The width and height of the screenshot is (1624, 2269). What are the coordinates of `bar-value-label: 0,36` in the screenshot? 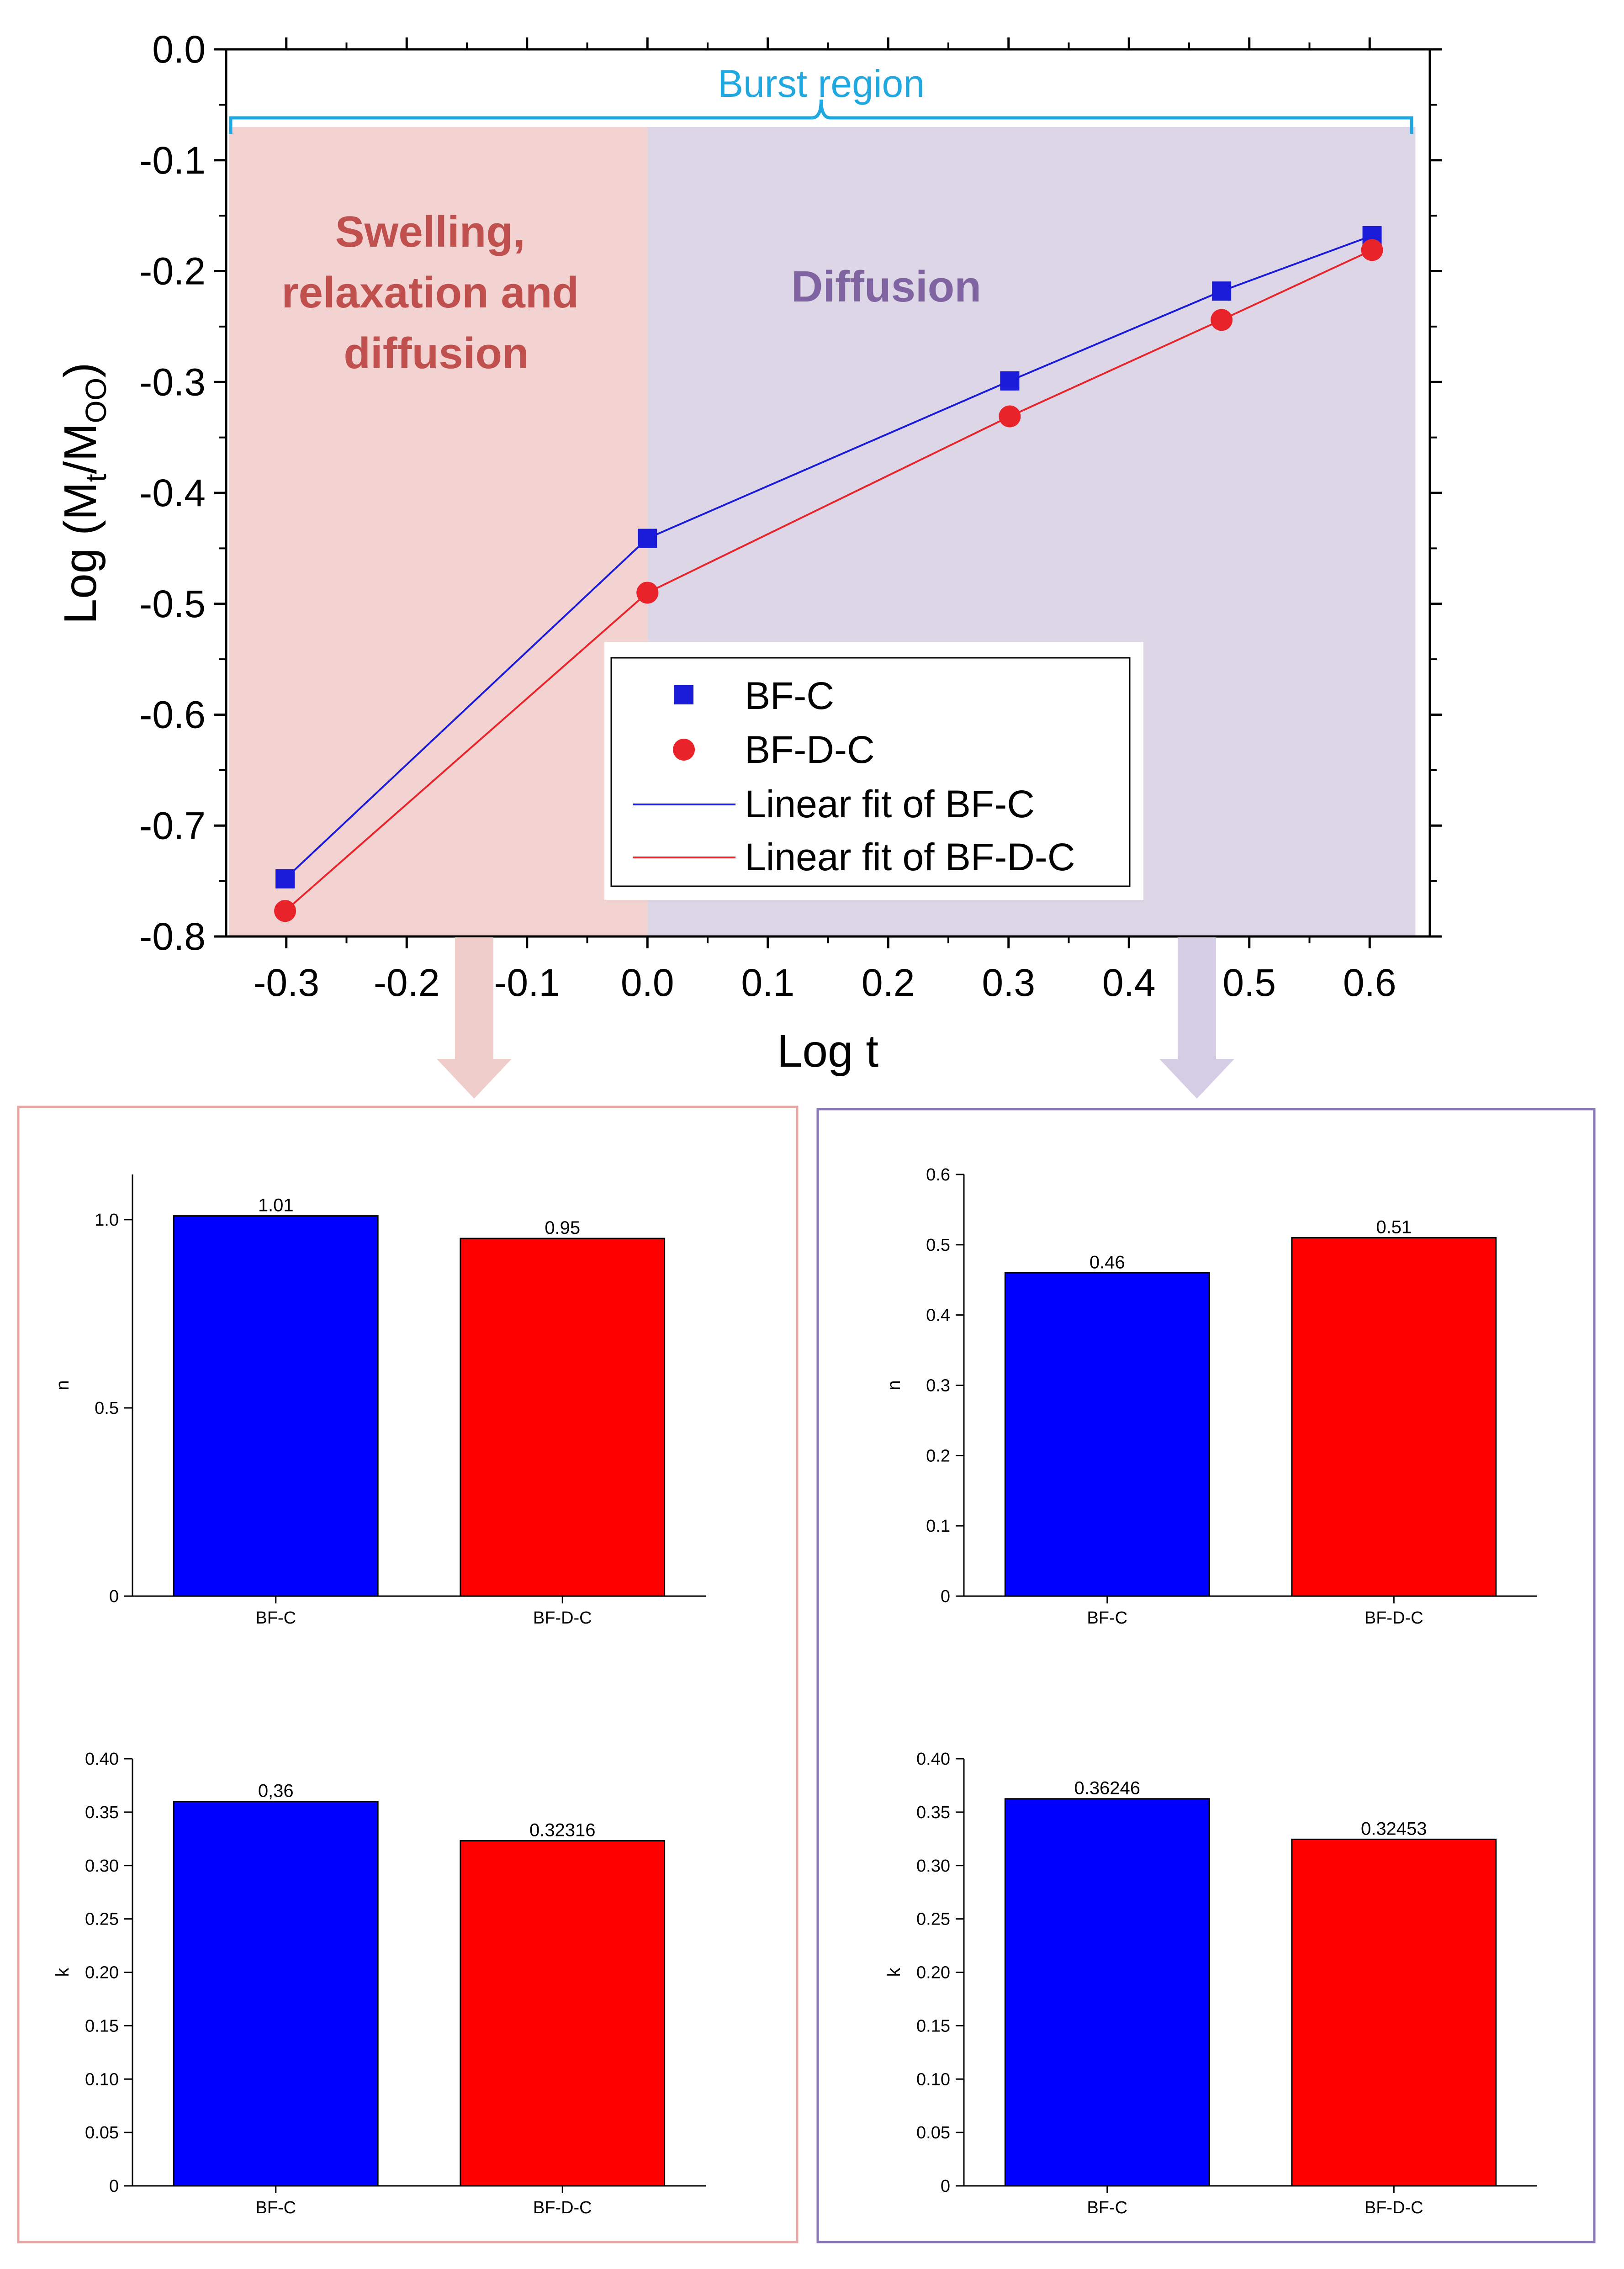 It's located at (276, 1791).